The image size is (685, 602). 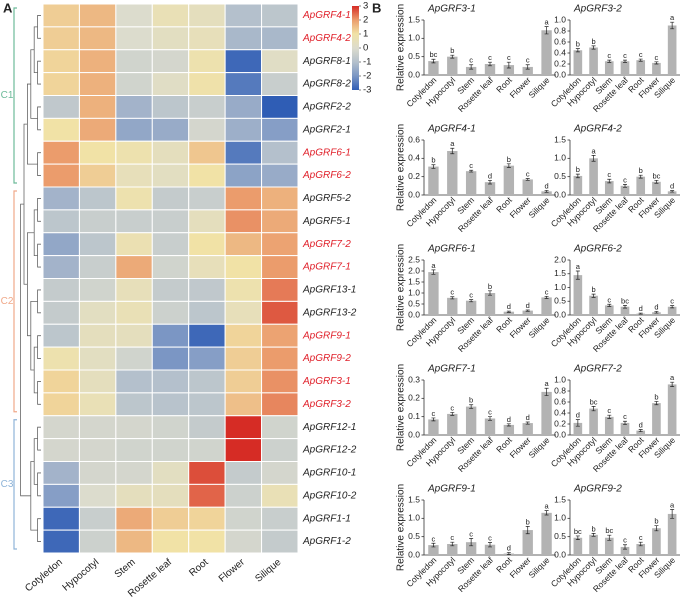 What do you see at coordinates (538, 567) in the screenshot?
I see `x-tick-label: Silique` at bounding box center [538, 567].